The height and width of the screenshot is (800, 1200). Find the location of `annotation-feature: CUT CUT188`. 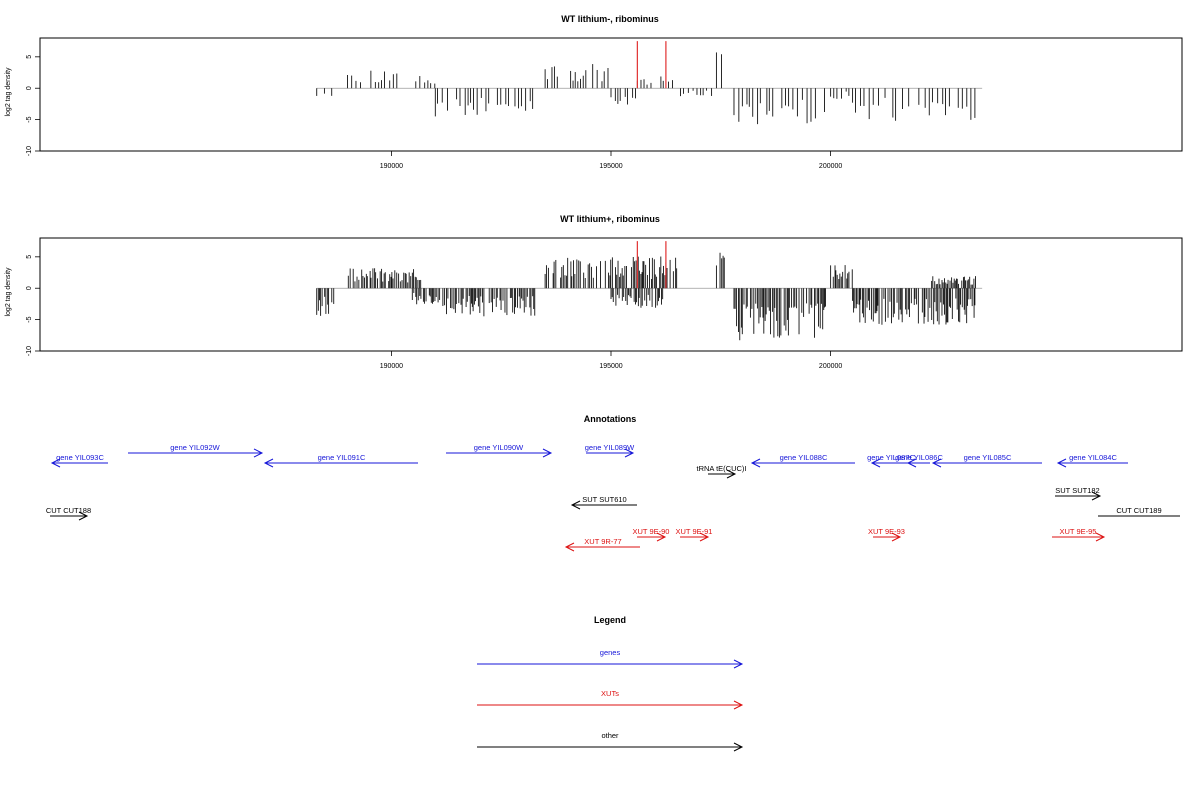

annotation-feature: CUT CUT188 is located at coordinates (68, 513).